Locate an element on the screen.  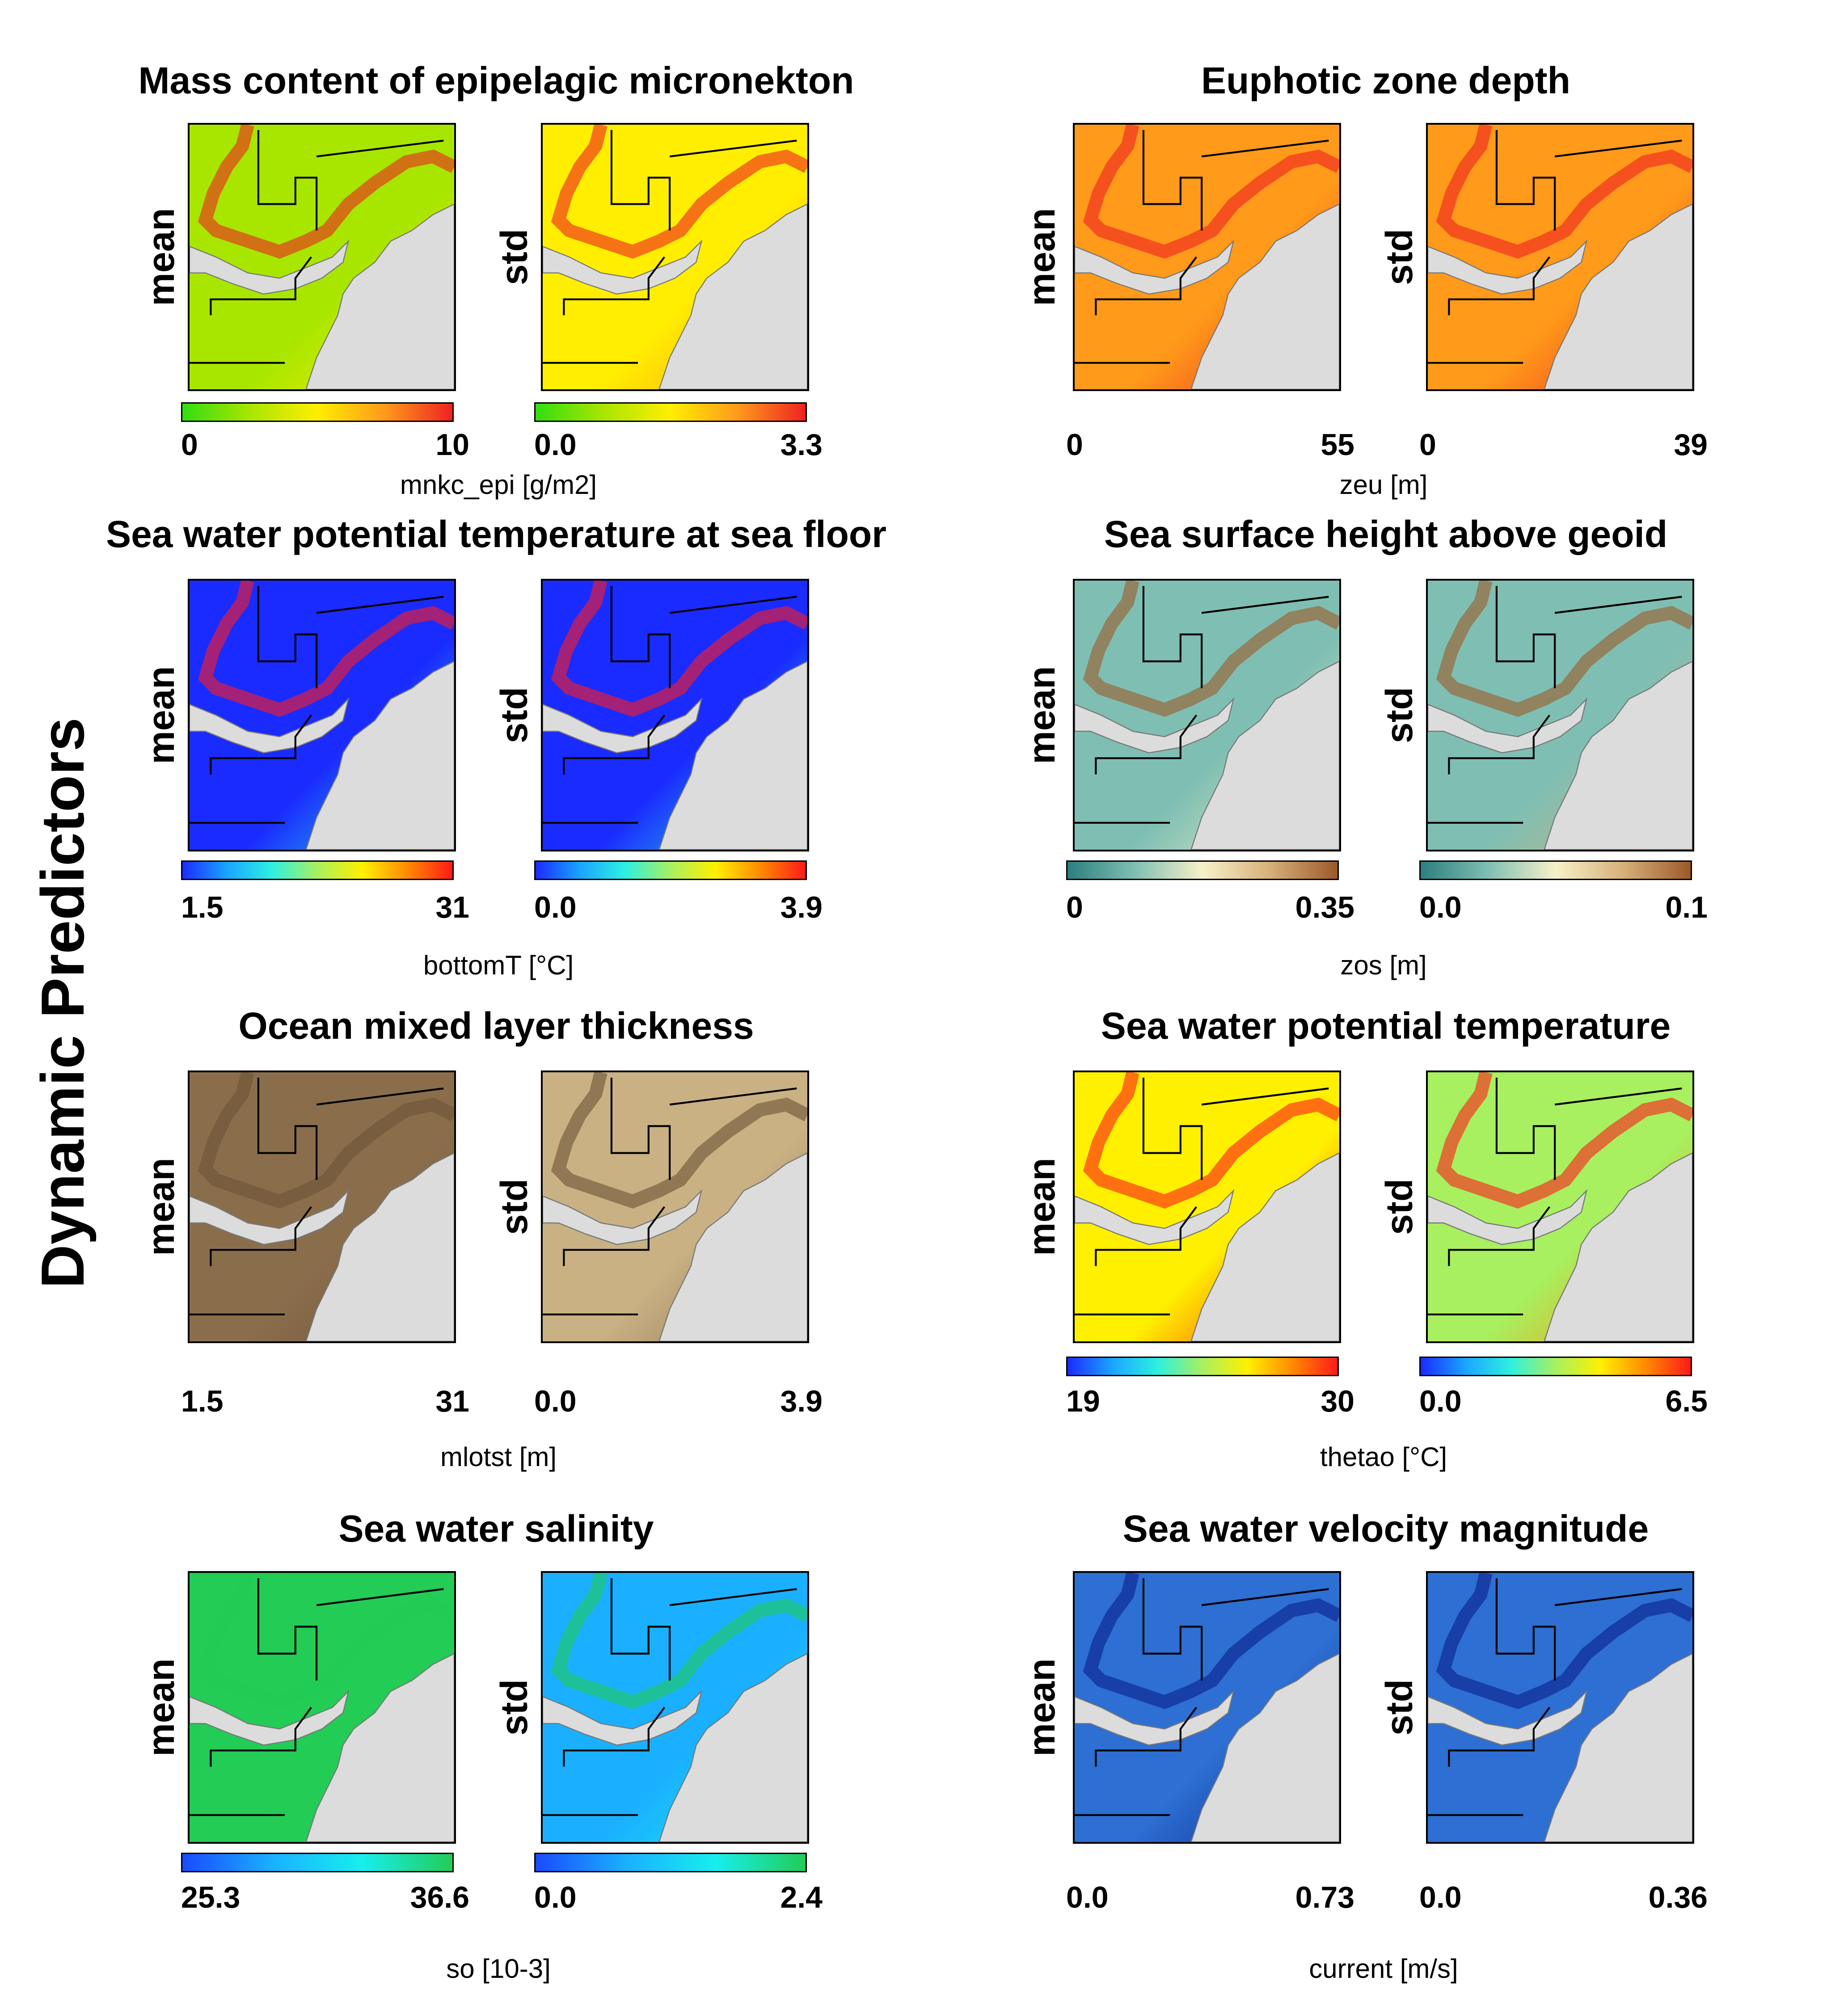
mean-min-tick: 1.5 is located at coordinates (202, 907).